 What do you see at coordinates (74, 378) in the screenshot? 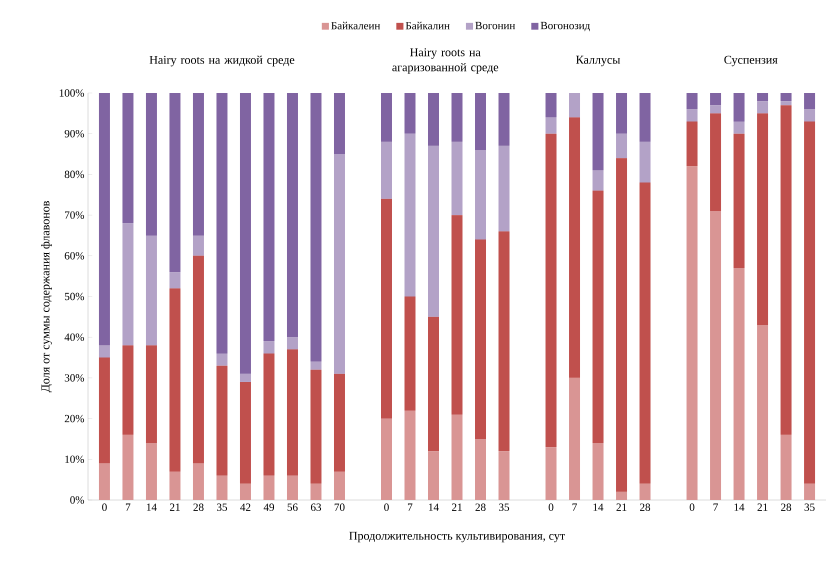
I see `y-tick-label: 30%` at bounding box center [74, 378].